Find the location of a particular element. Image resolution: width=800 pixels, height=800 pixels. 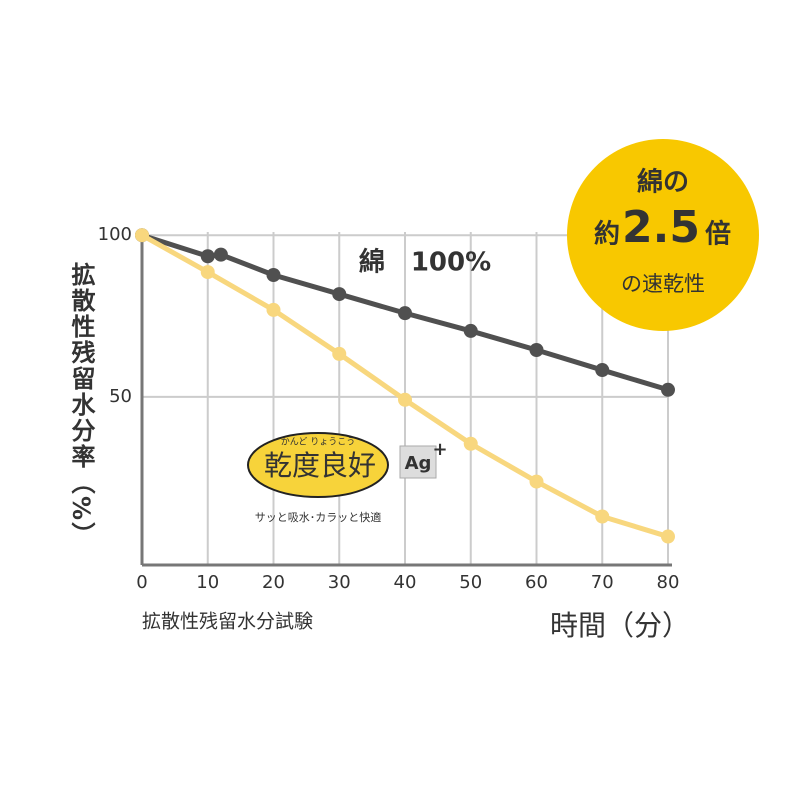

x-tick-label: 80 is located at coordinates (668, 582).